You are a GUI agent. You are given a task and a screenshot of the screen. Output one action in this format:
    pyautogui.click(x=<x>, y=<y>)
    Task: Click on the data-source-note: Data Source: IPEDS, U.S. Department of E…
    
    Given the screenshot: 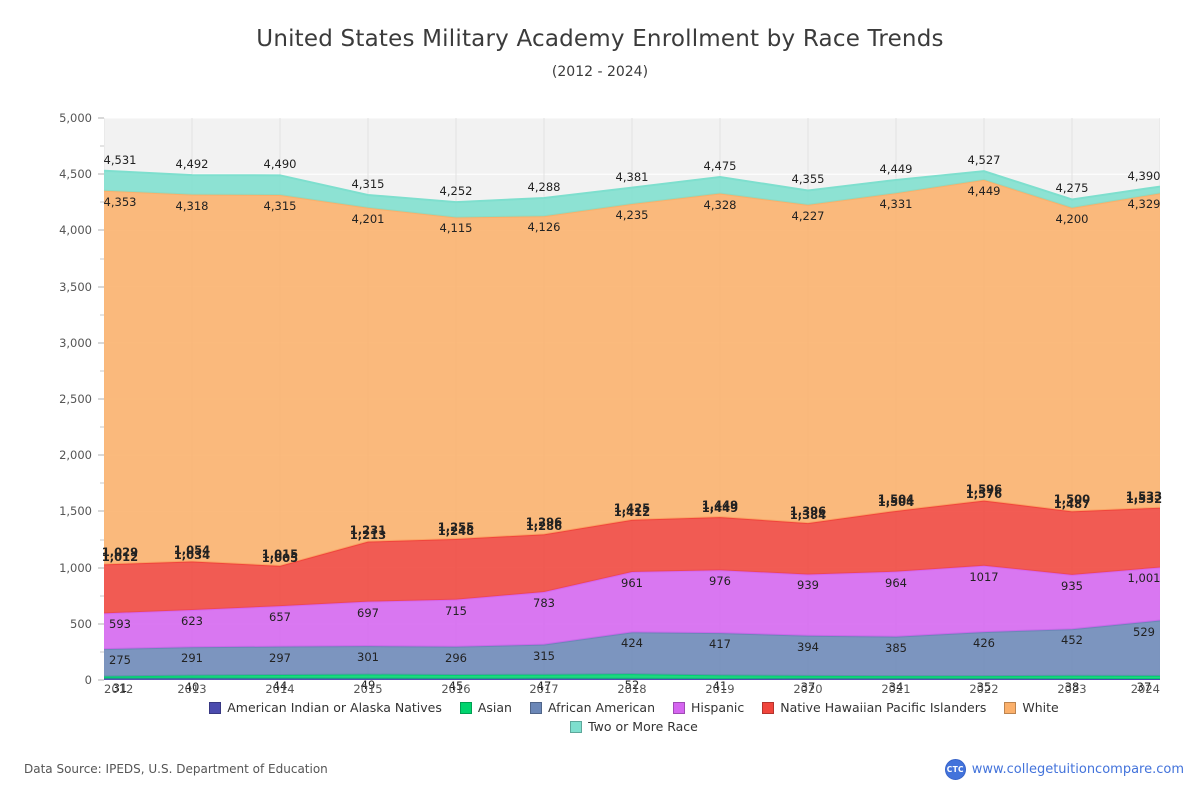 What is the action you would take?
    pyautogui.click(x=176, y=769)
    